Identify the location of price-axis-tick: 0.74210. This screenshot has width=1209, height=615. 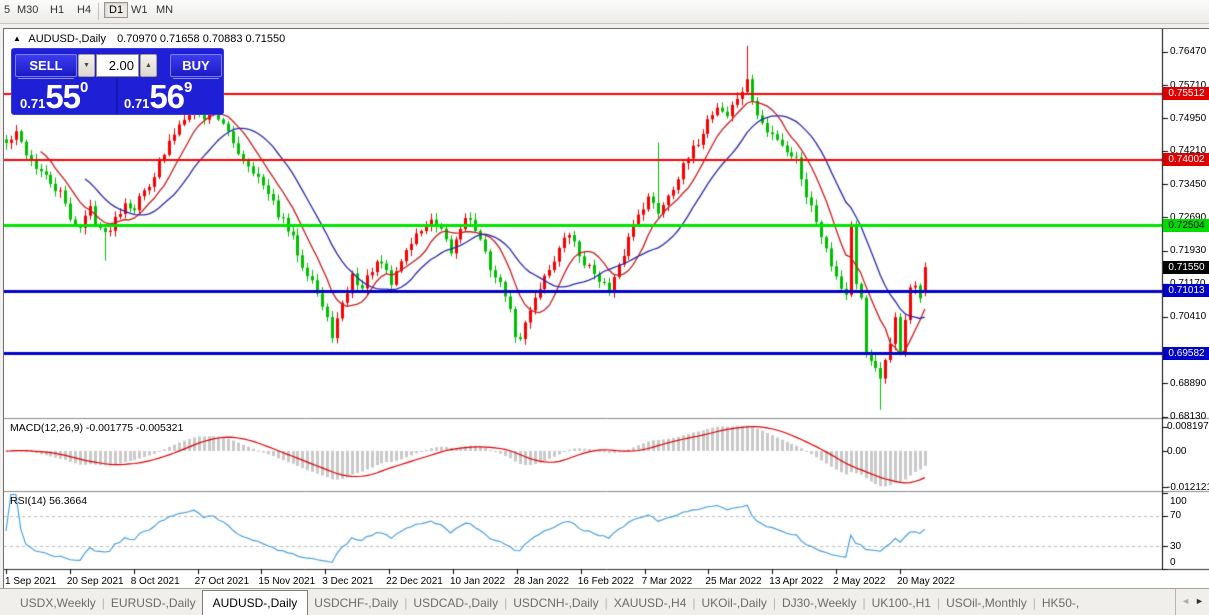
(1188, 151).